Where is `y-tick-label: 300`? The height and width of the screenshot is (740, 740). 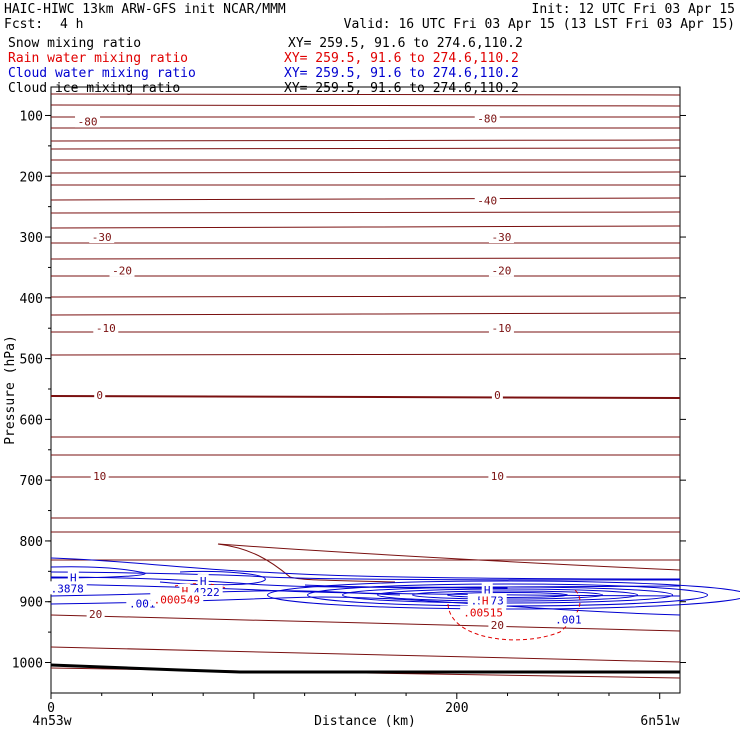
y-tick-label: 300 is located at coordinates (31, 238).